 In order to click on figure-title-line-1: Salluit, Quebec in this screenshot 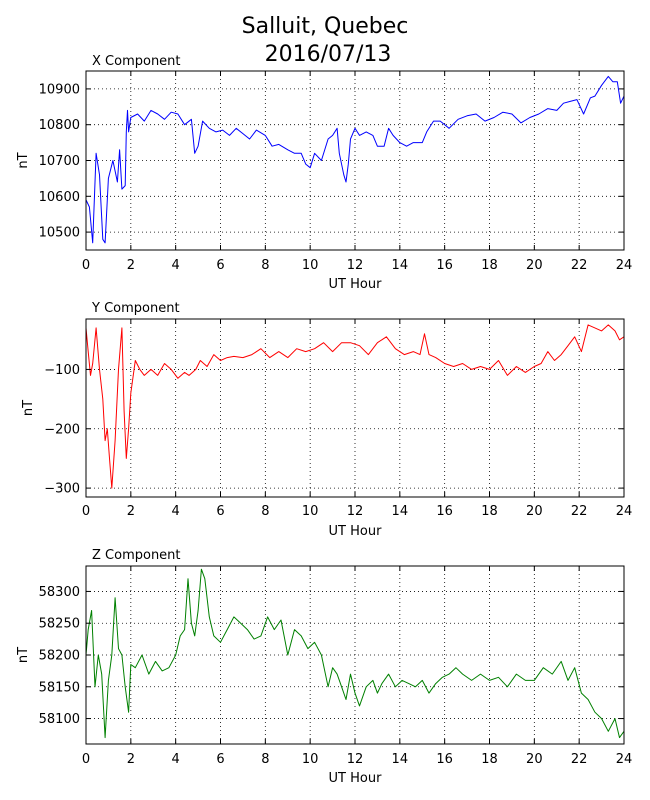, I will do `click(325, 26)`.